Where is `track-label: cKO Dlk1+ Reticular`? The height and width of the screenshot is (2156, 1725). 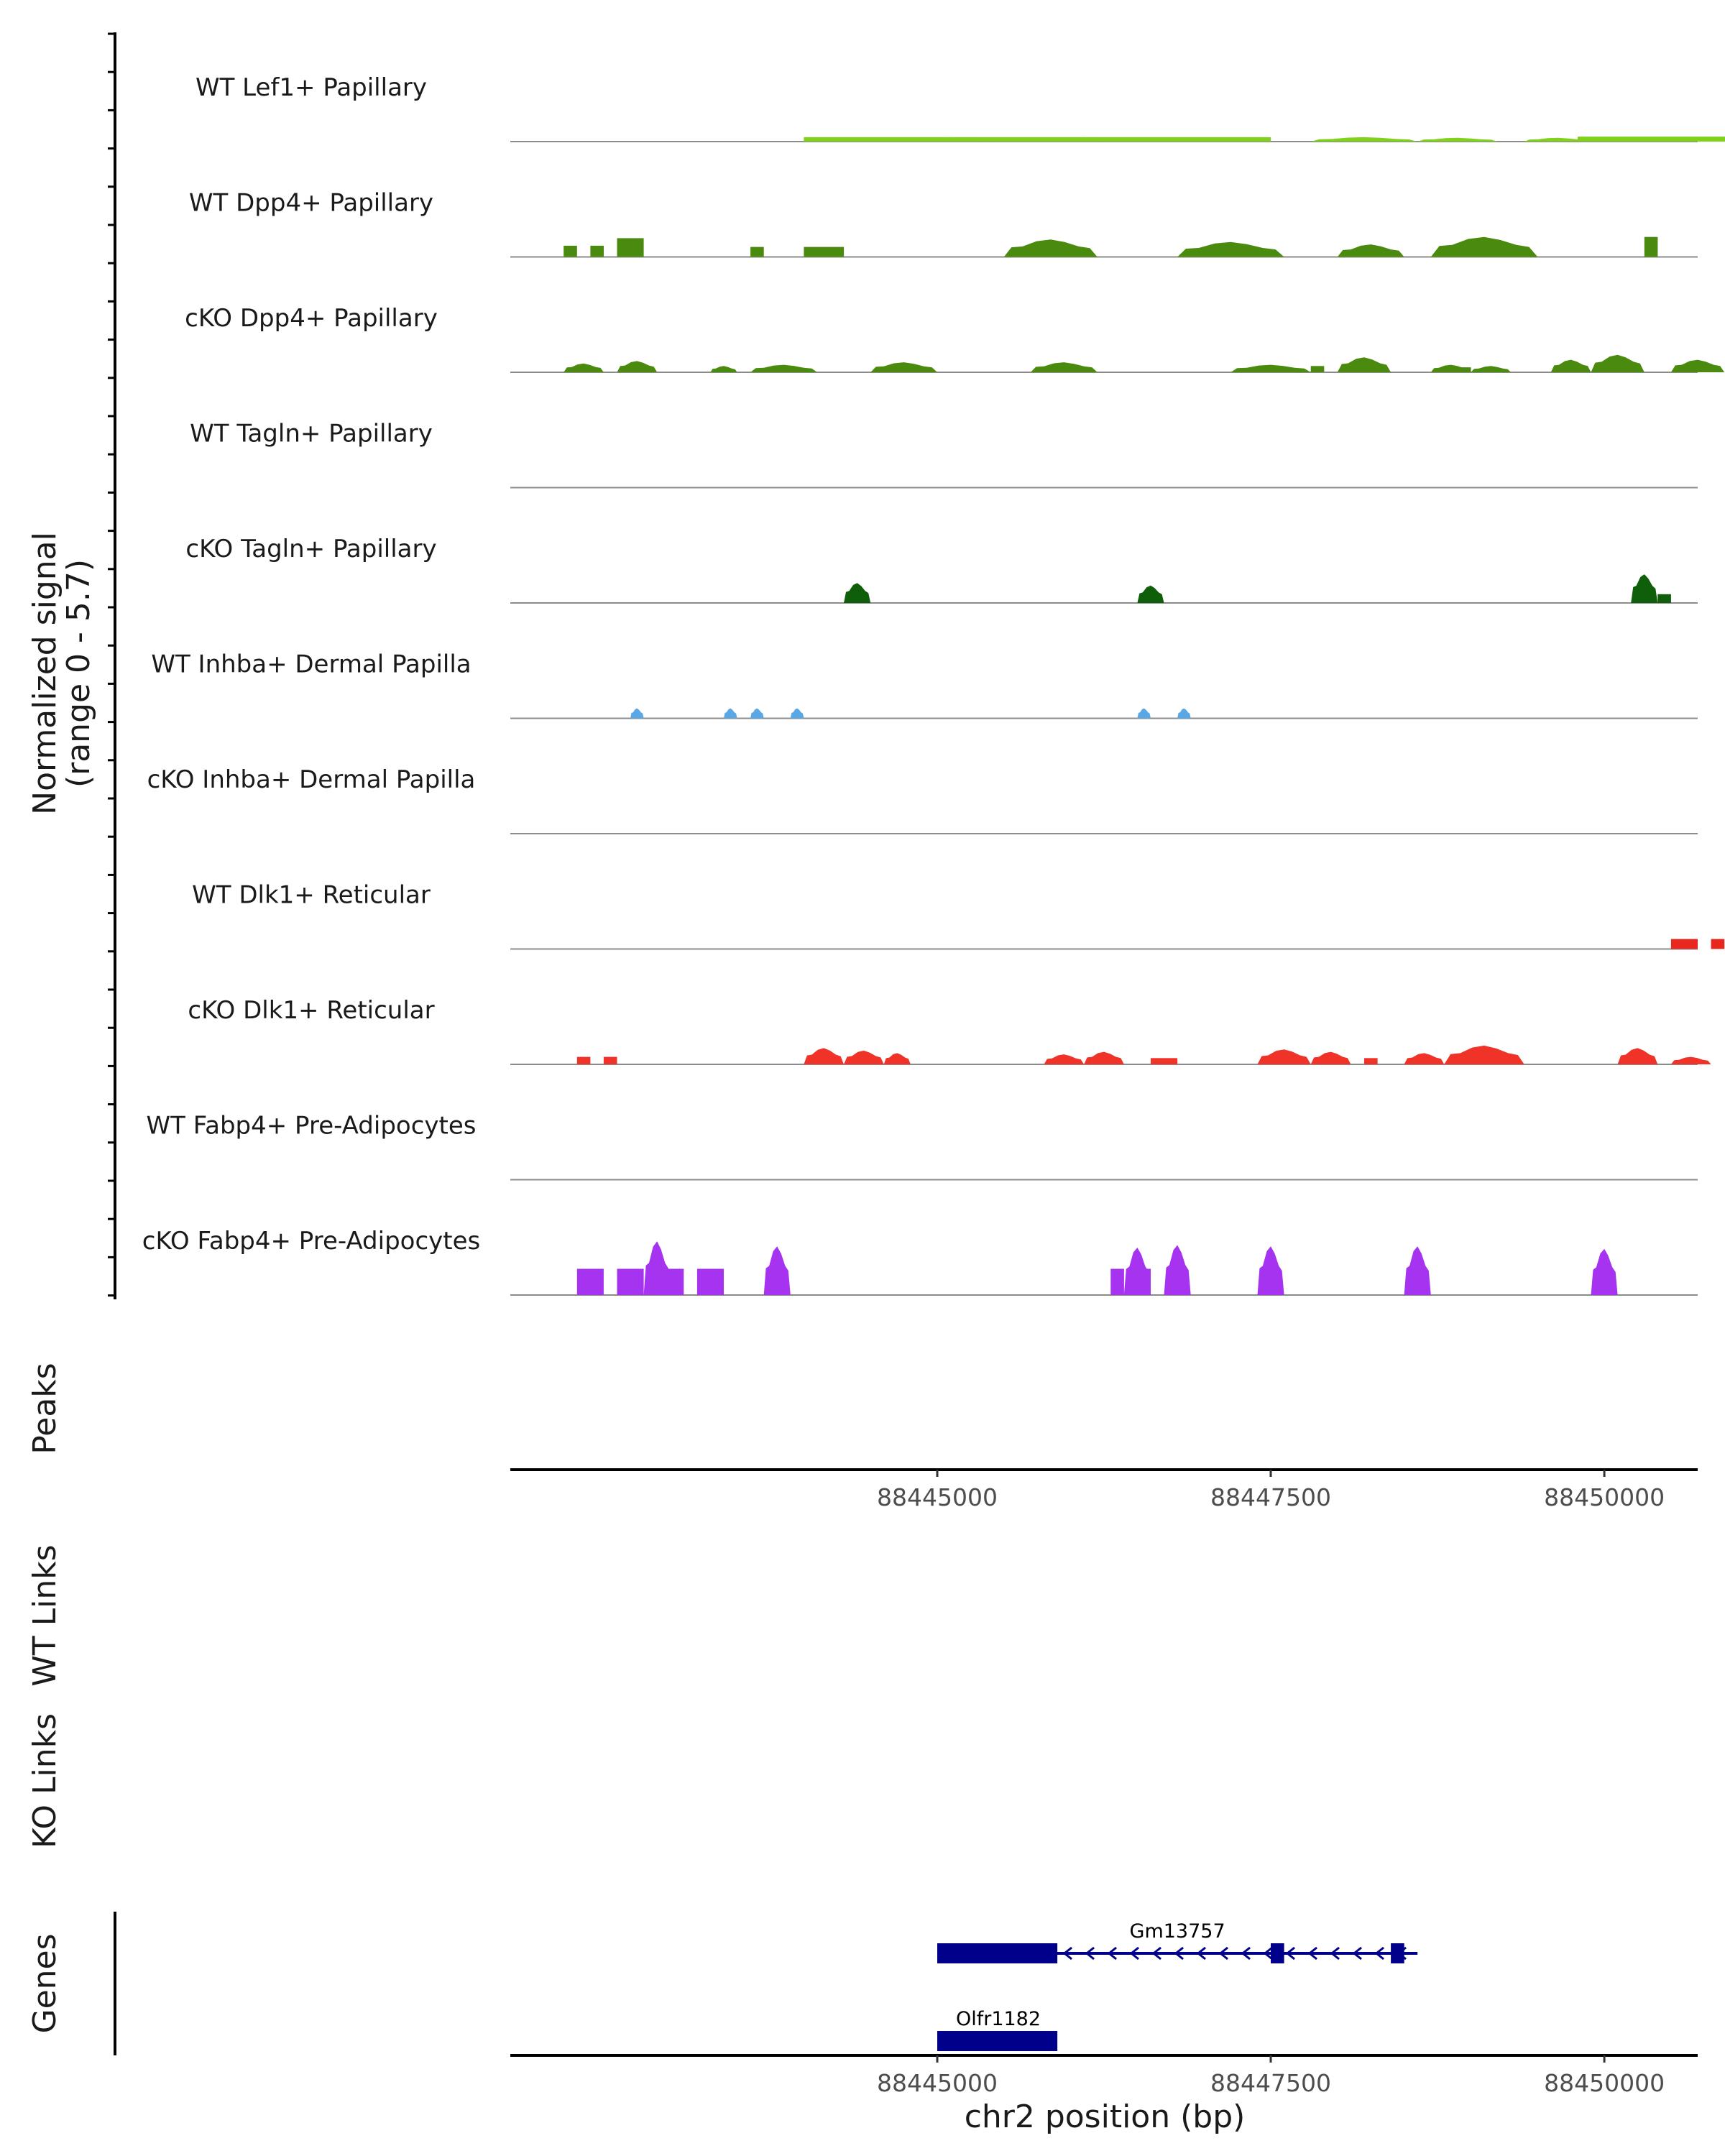 track-label: cKO Dlk1+ Reticular is located at coordinates (311, 1011).